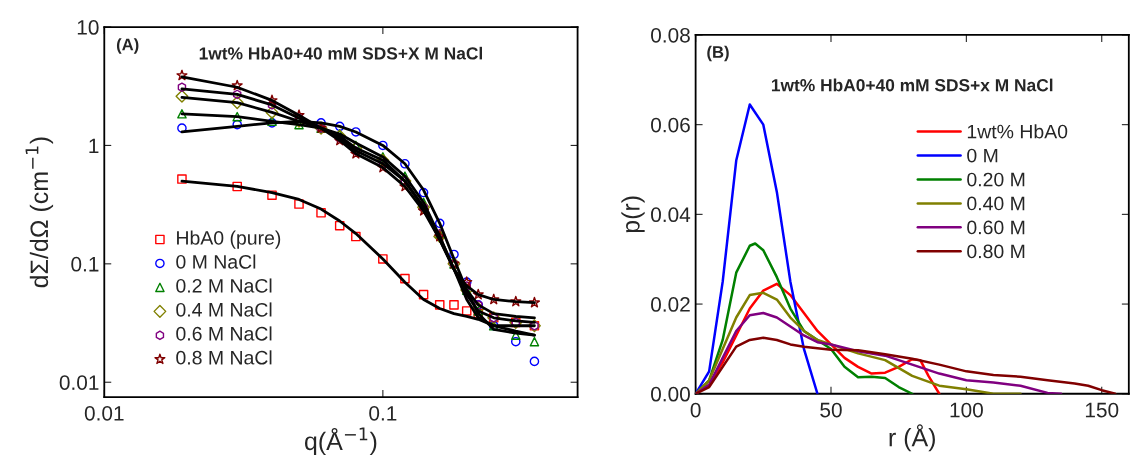 Image resolution: width=1146 pixels, height=466 pixels. I want to click on legend-label: 0.2 M NaCl, so click(224, 285).